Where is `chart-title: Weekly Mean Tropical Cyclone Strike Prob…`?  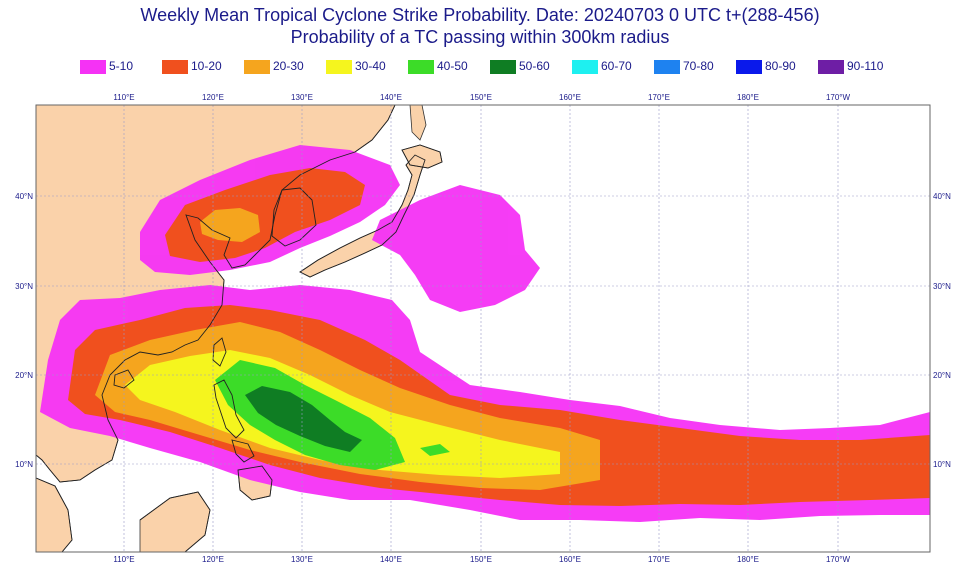
chart-title: Weekly Mean Tropical Cyclone Strike Prob… is located at coordinates (480, 15).